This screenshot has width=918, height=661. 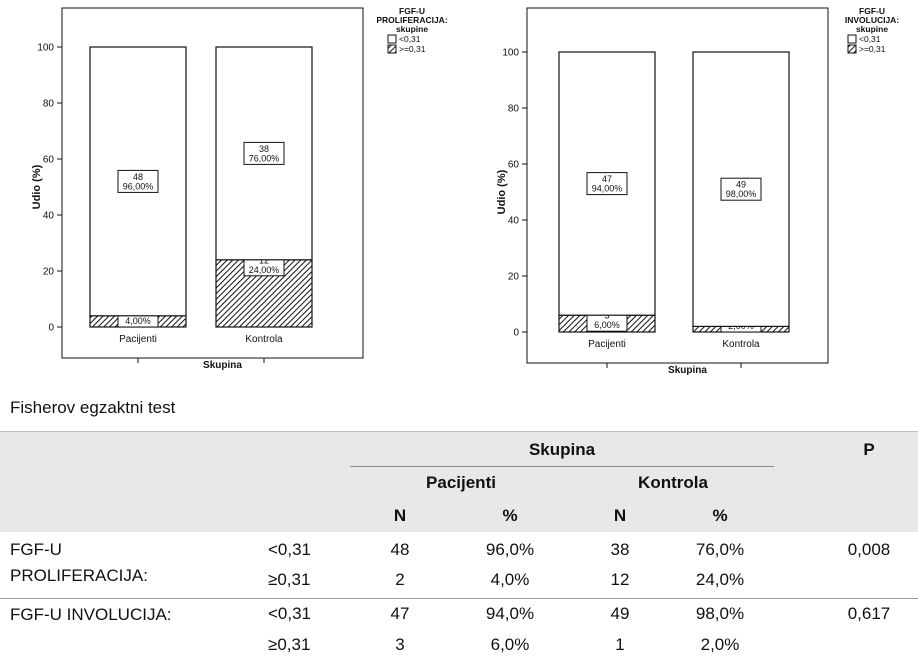 What do you see at coordinates (510, 515) in the screenshot?
I see `pac-pct-header: %` at bounding box center [510, 515].